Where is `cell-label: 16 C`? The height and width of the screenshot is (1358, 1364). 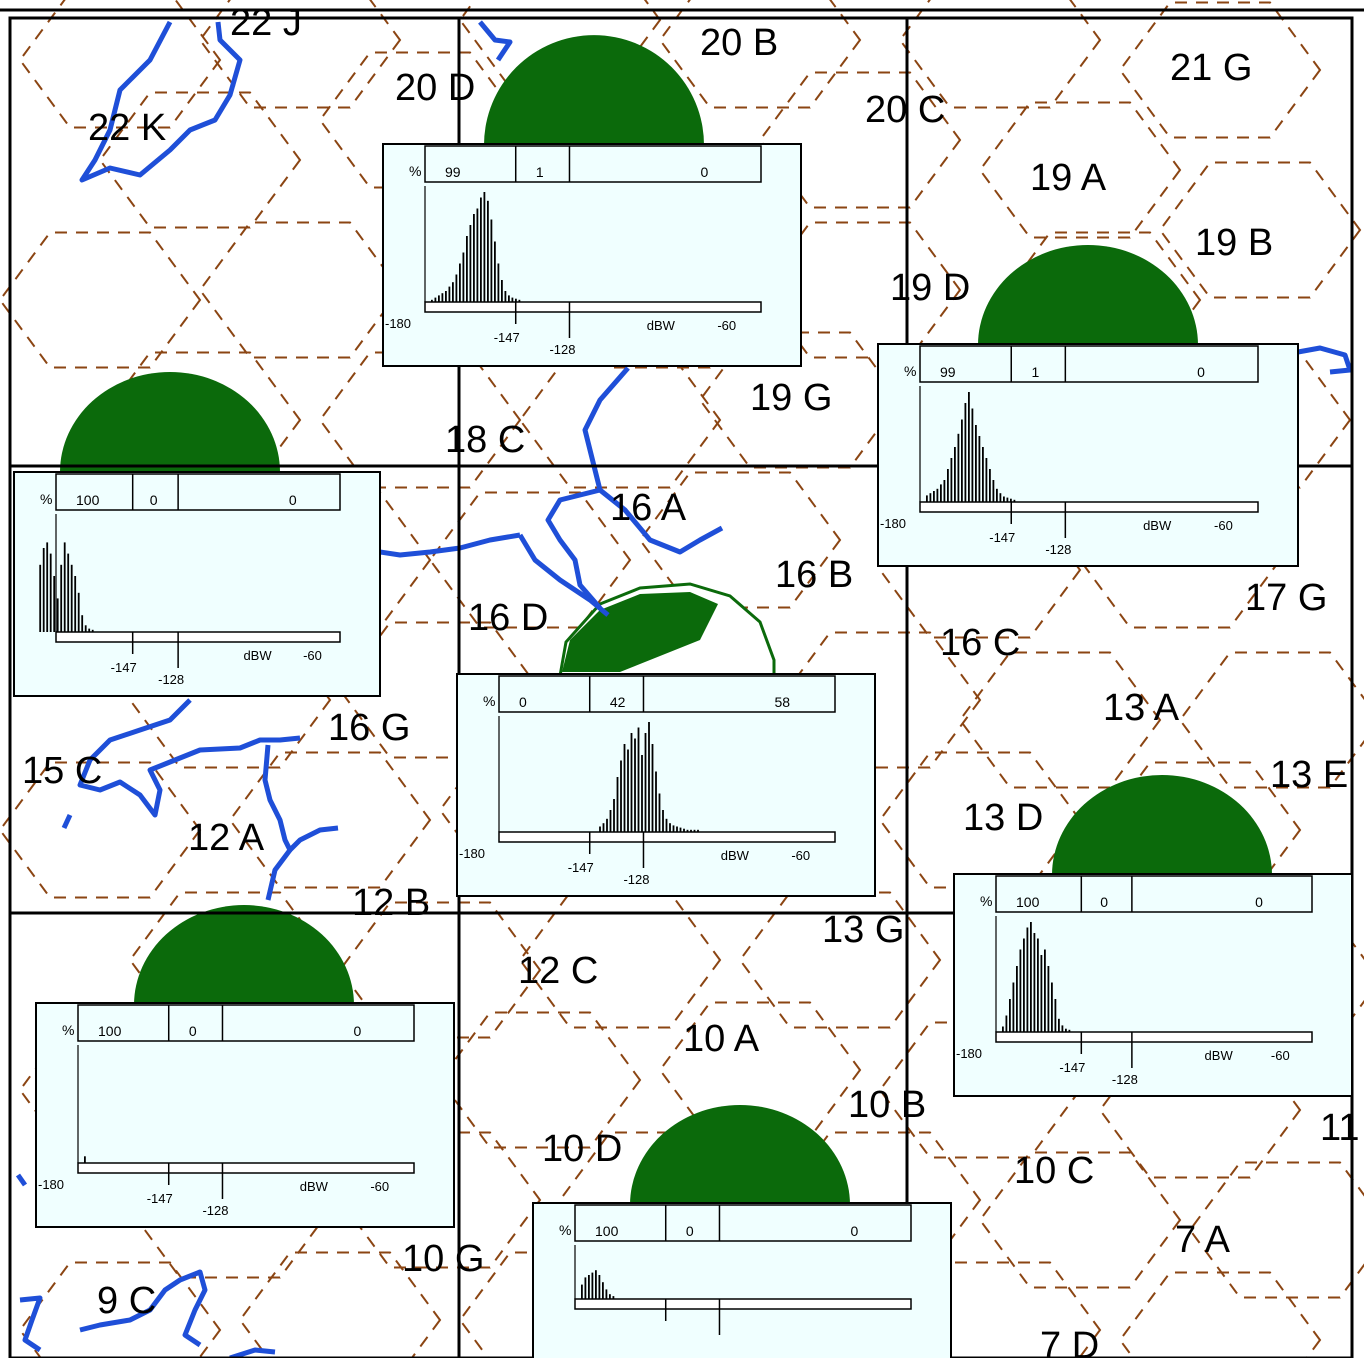 cell-label: 16 C is located at coordinates (980, 643).